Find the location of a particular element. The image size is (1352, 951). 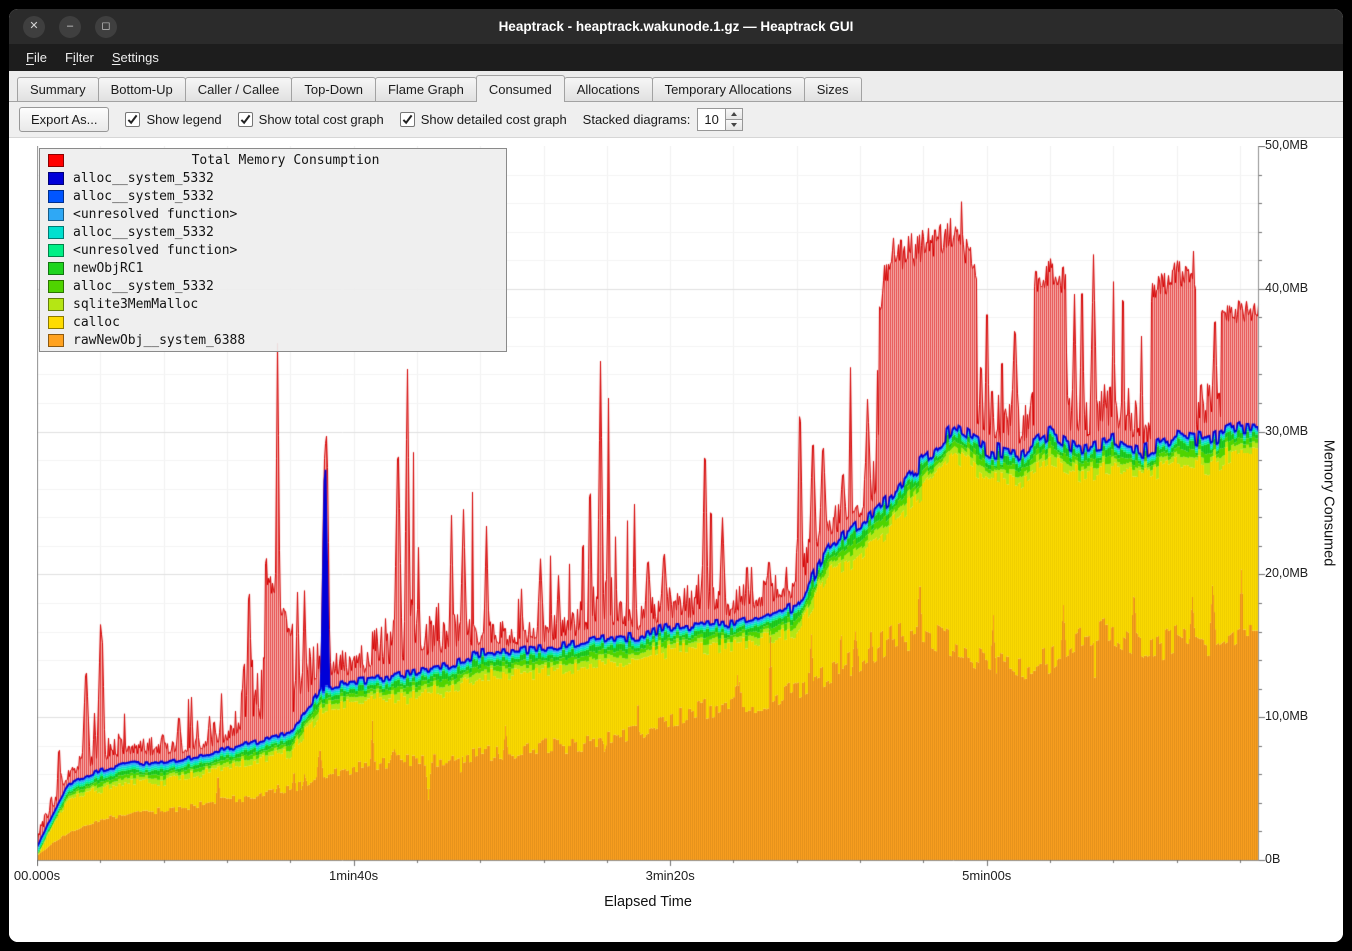

checkbox-group-show-total-cost-graph: Show total cost graph is located at coordinates (310, 119).